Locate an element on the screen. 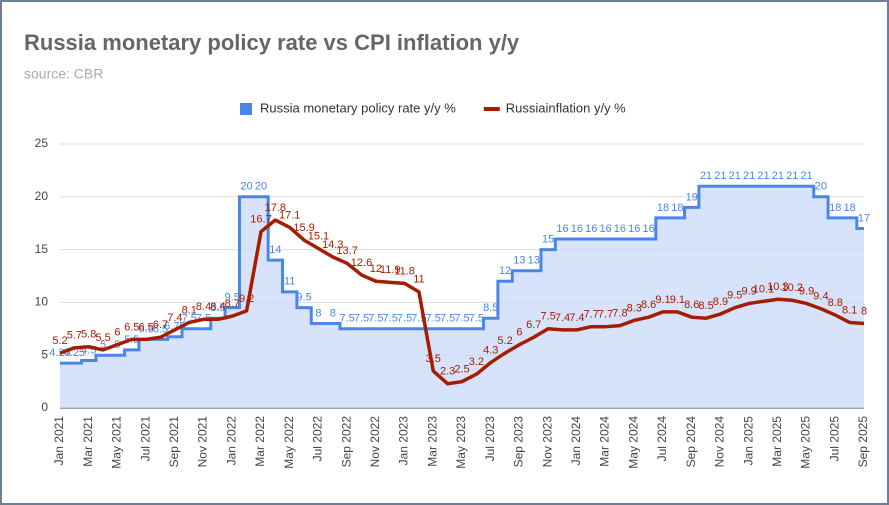  data-label: 5.7 is located at coordinates (74, 336).